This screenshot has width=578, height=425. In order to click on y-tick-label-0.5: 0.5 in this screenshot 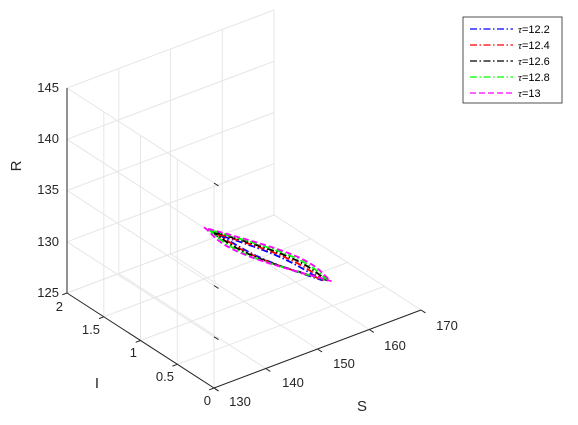, I will do `click(165, 376)`.